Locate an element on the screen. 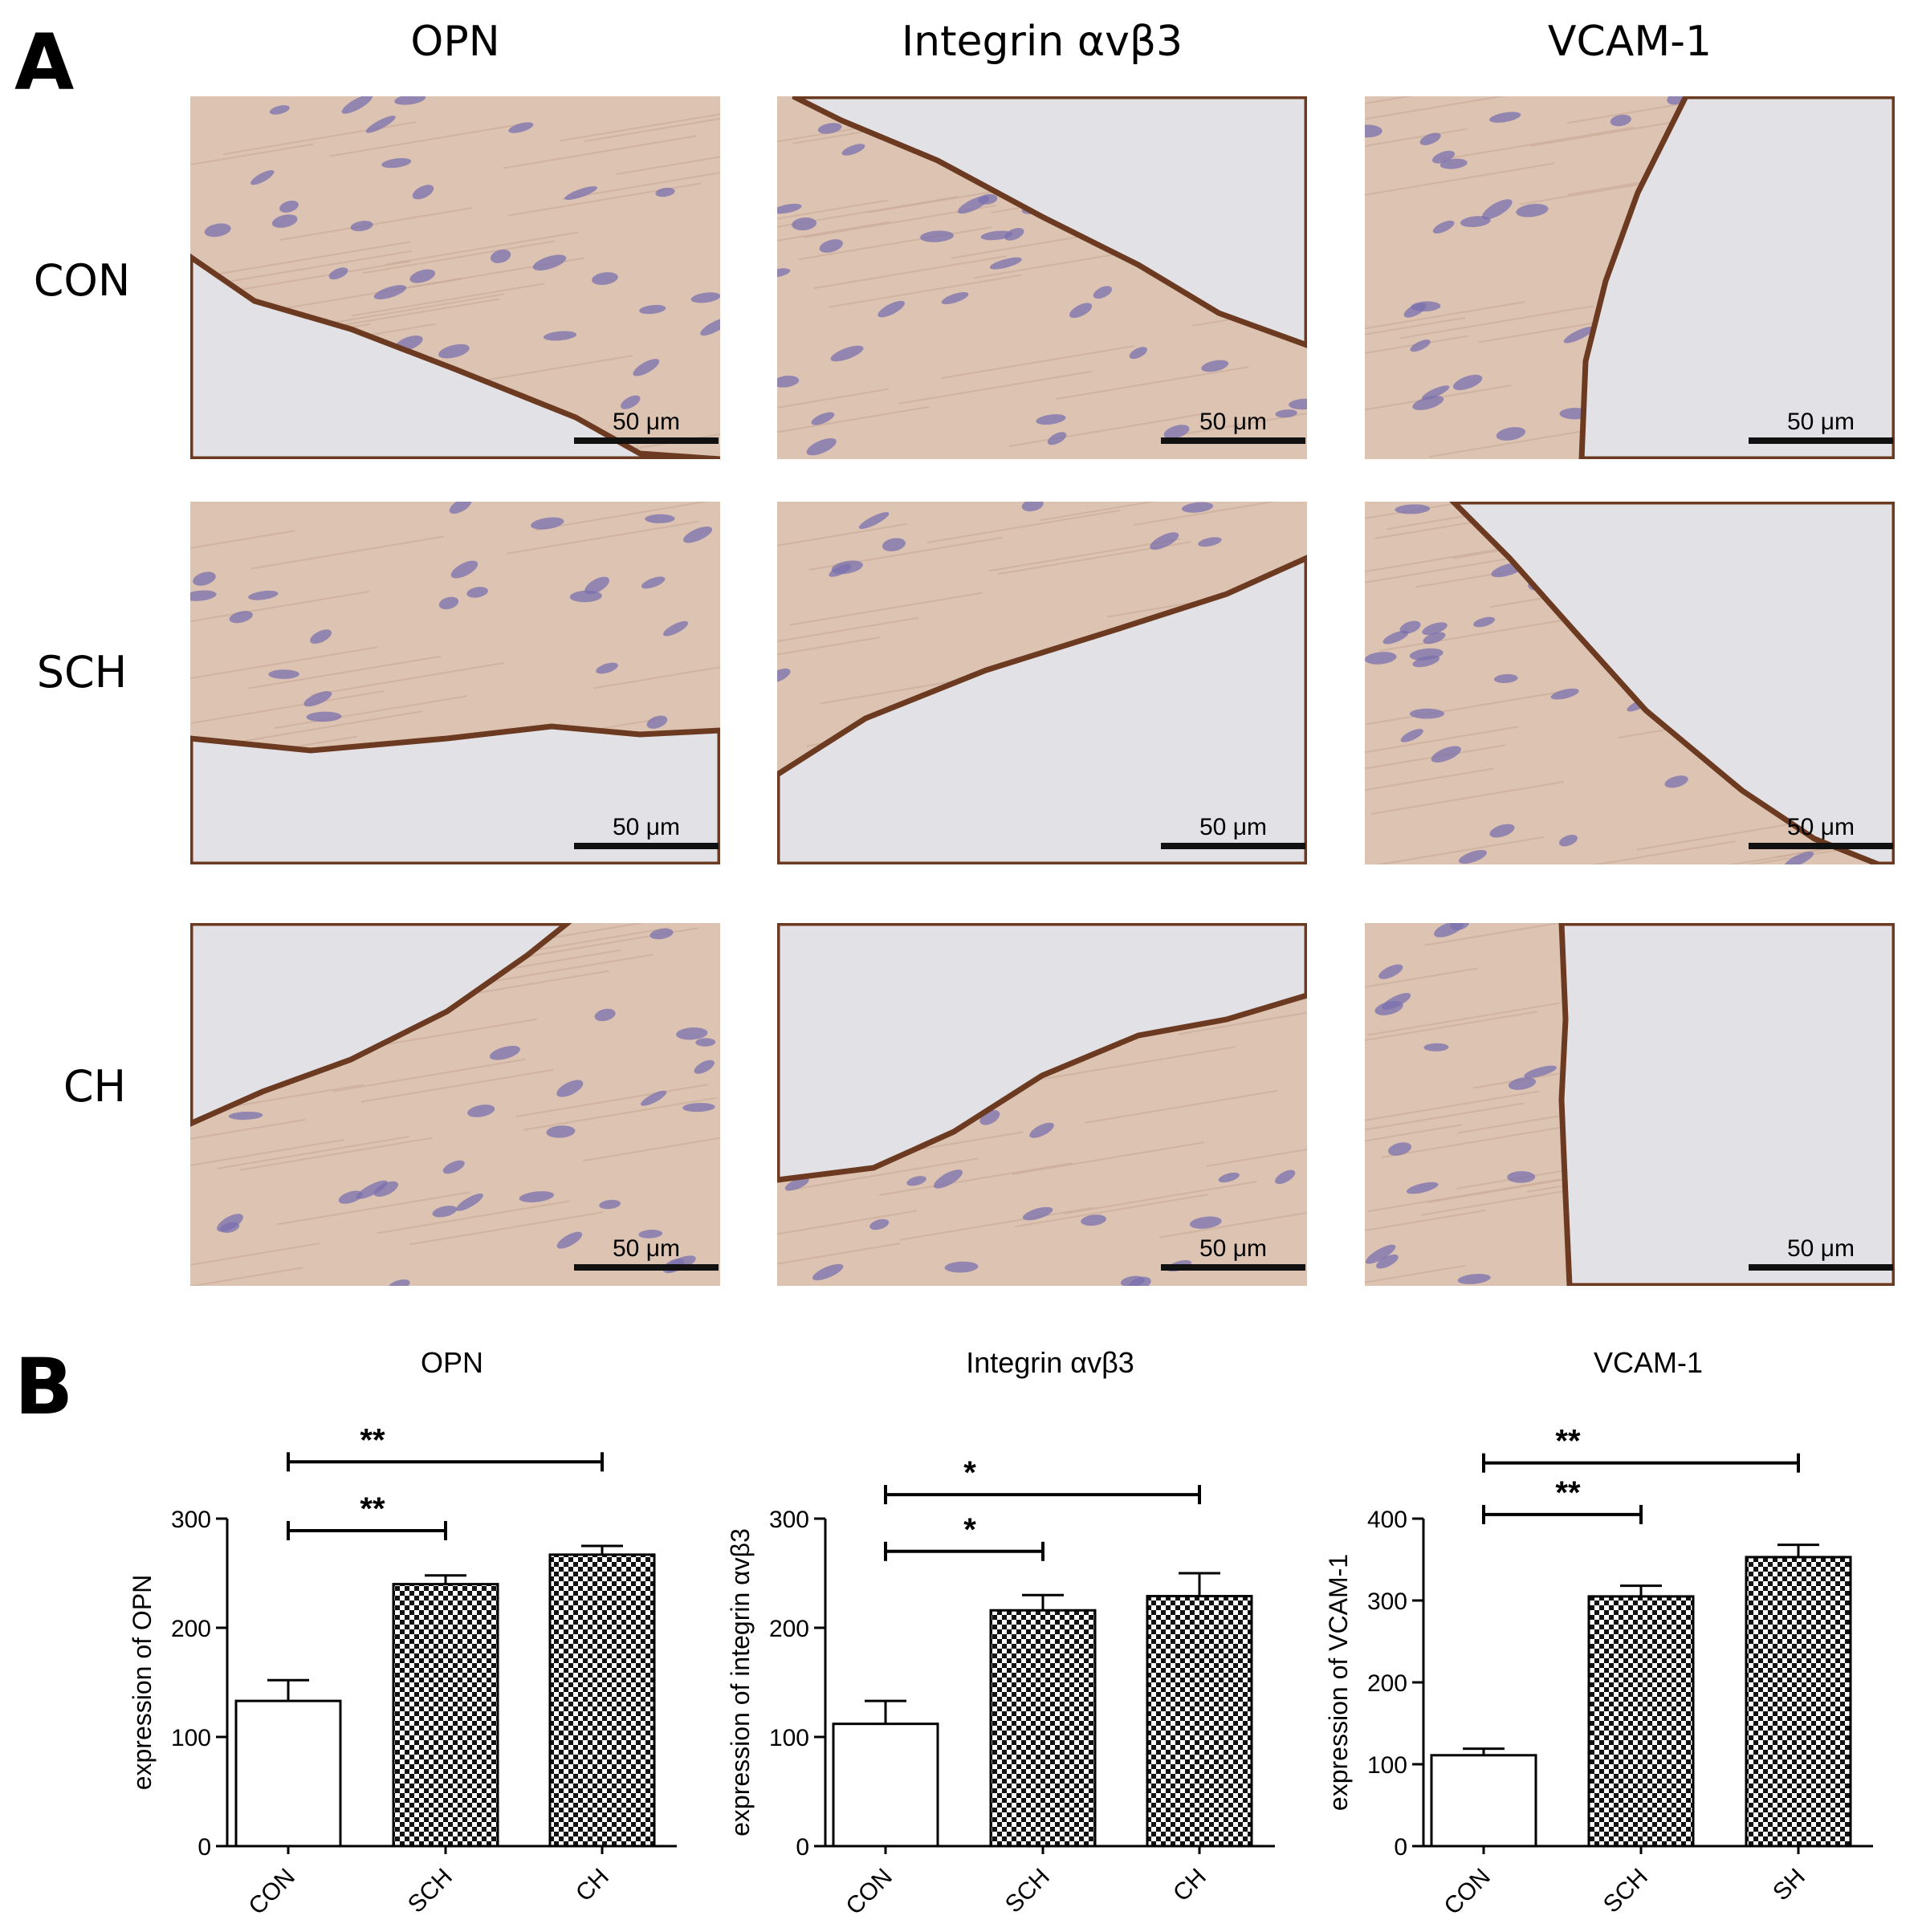 The width and height of the screenshot is (1922, 1932). significance-label: ** is located at coordinates (1568, 1493).